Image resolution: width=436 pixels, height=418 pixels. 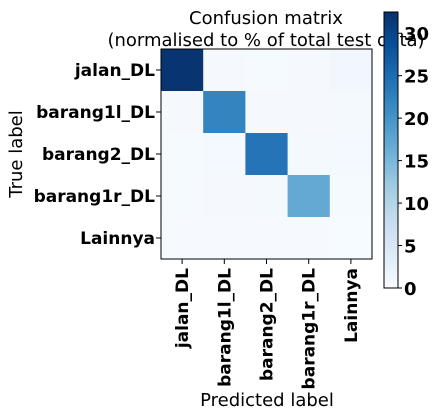 I want to click on heatmap-cell-barang2_DL-jalan_DL, so click(x=182, y=154).